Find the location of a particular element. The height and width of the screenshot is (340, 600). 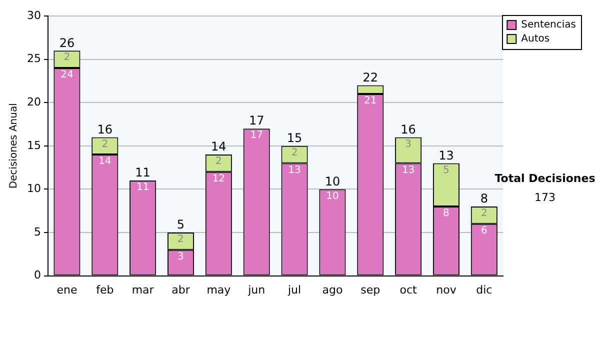

x-tick-label: jun is located at coordinates (256, 289).